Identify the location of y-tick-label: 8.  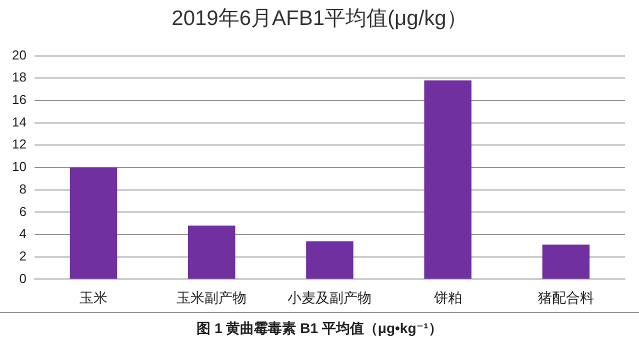
(22, 188).